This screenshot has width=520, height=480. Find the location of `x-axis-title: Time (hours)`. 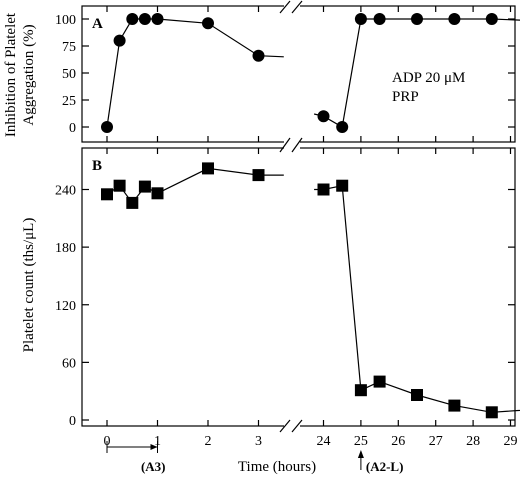

x-axis-title: Time (hours) is located at coordinates (277, 467).